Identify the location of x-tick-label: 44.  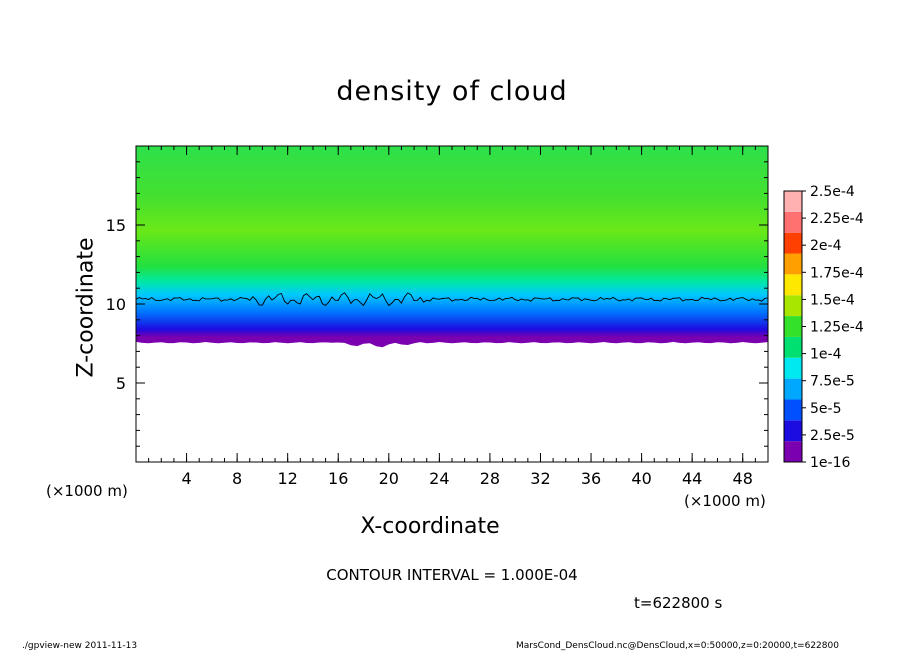
(692, 478).